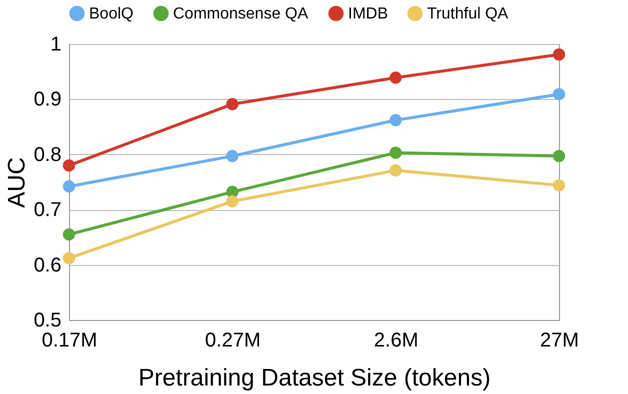 The image size is (628, 394). Describe the element at coordinates (111, 13) in the screenshot. I see `legend-label: BoolQ` at that location.